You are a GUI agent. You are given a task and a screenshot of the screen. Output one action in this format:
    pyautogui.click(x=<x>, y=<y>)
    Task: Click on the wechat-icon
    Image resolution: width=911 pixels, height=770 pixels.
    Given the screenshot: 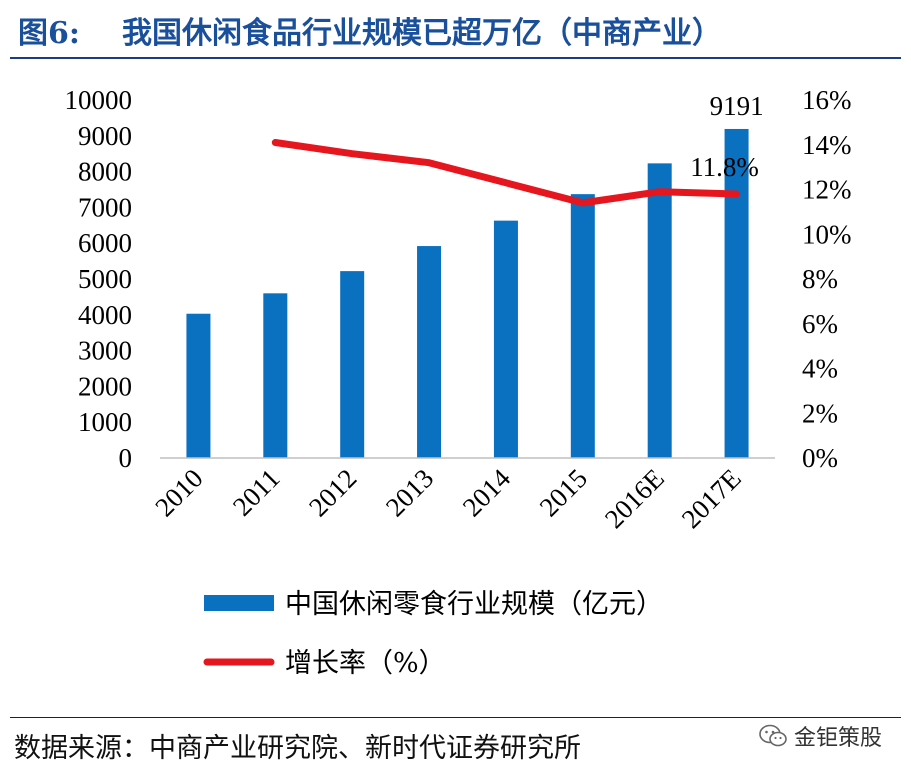 What is the action you would take?
    pyautogui.click(x=773, y=735)
    